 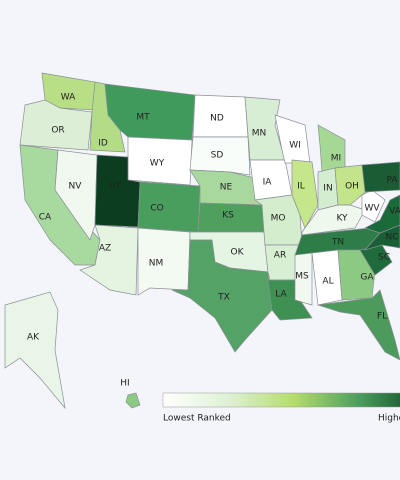 I want to click on state-label: MO, so click(x=278, y=219).